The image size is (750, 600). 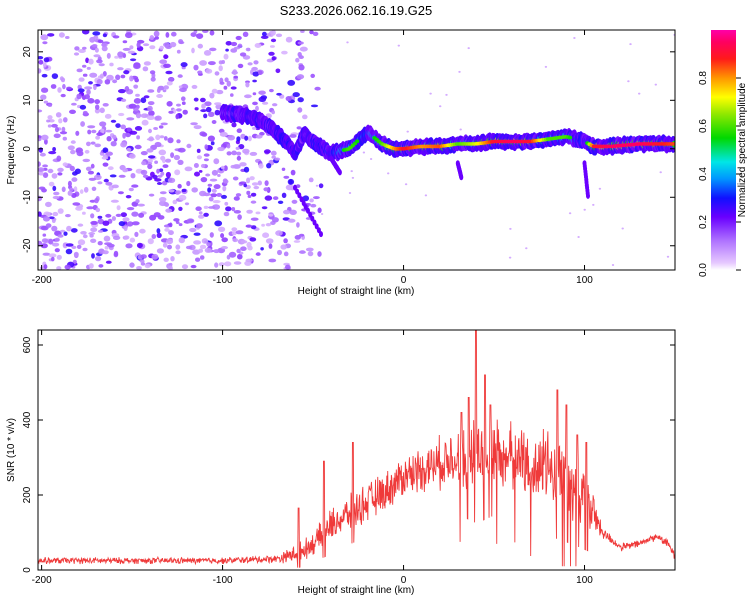 I want to click on spectrogram-ridge-core, so click(x=570, y=137).